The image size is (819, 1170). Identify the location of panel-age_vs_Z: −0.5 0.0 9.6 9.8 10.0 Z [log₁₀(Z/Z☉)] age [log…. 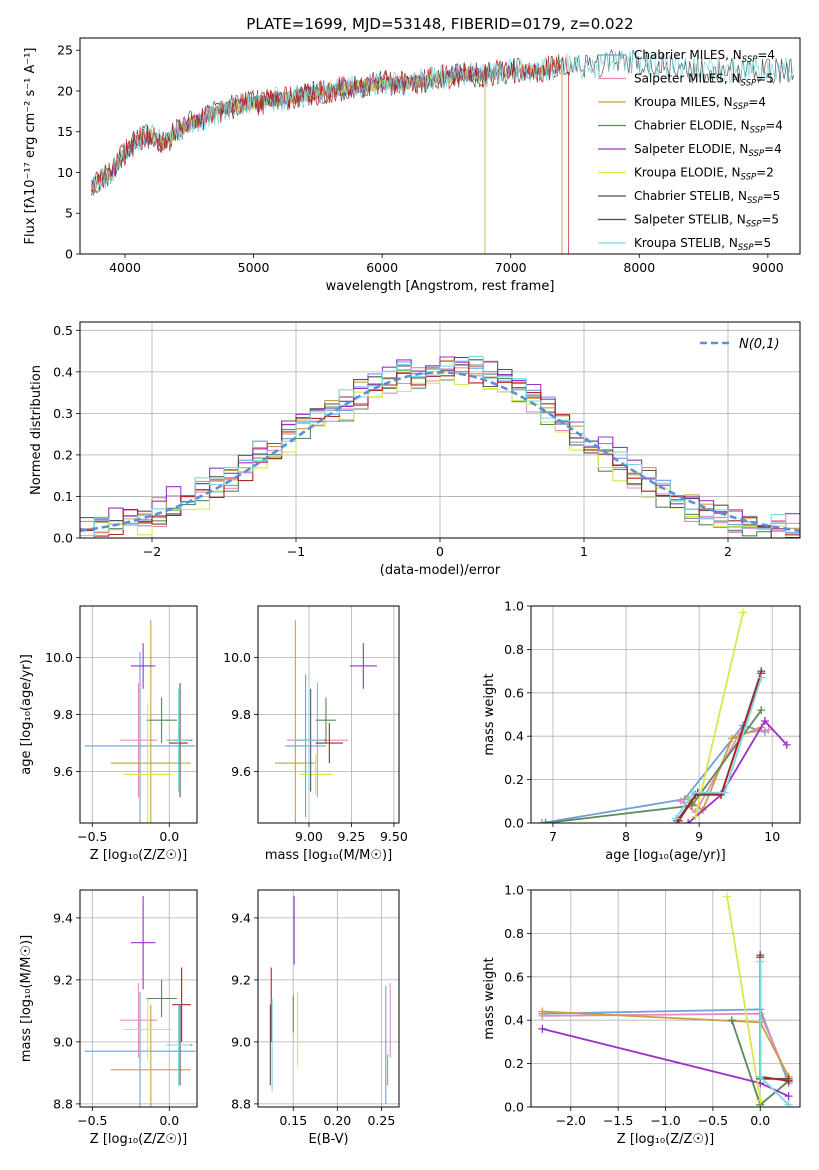
(108, 734).